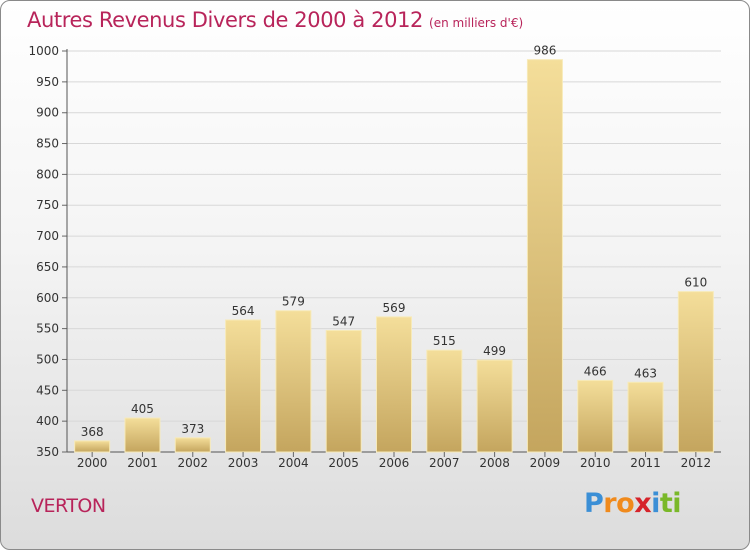 The height and width of the screenshot is (550, 750). Describe the element at coordinates (47, 82) in the screenshot. I see `y-tick-label: 950` at that location.